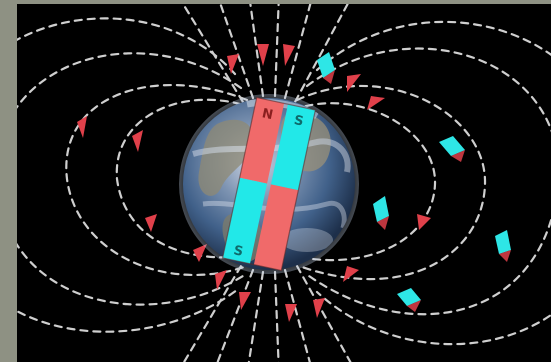 The image size is (551, 362). Describe the element at coordinates (262, 140) in the screenshot. I see `north-pole-segment-left` at that location.